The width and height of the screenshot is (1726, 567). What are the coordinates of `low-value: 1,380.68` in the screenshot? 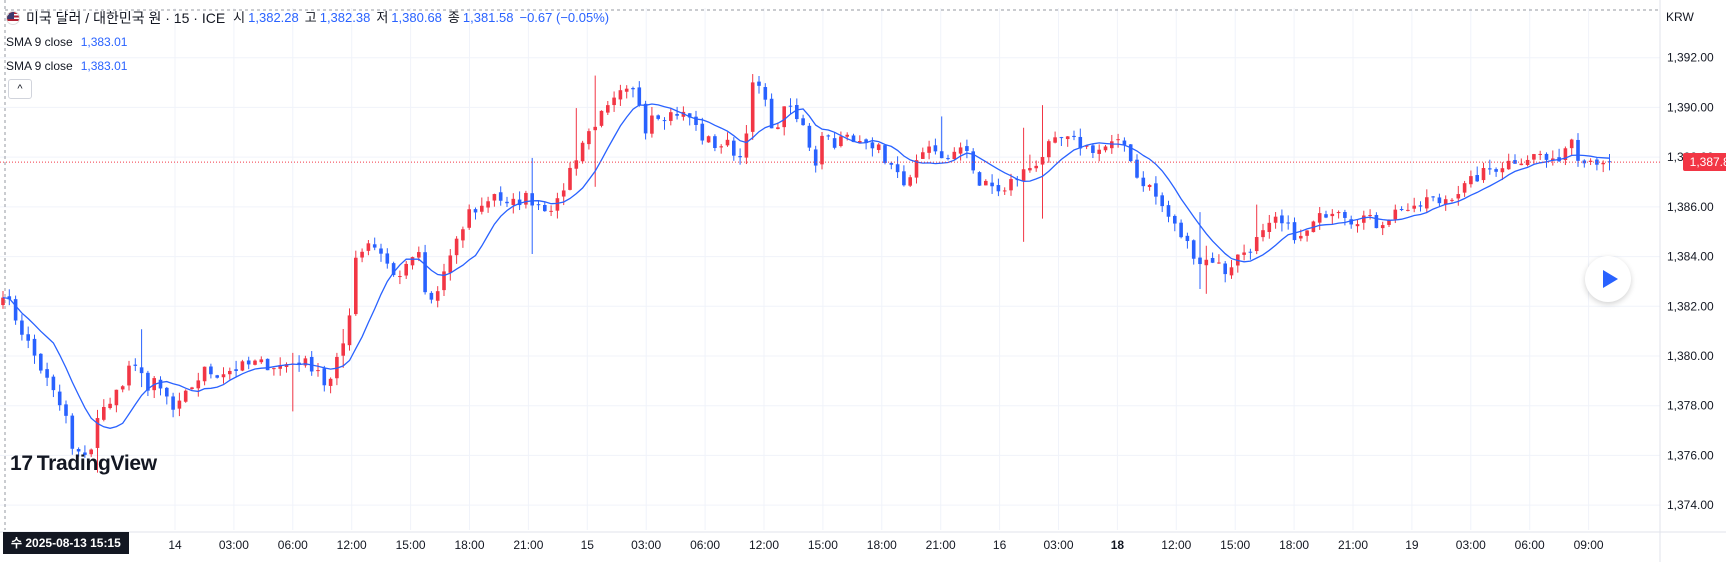 It's located at (416, 17).